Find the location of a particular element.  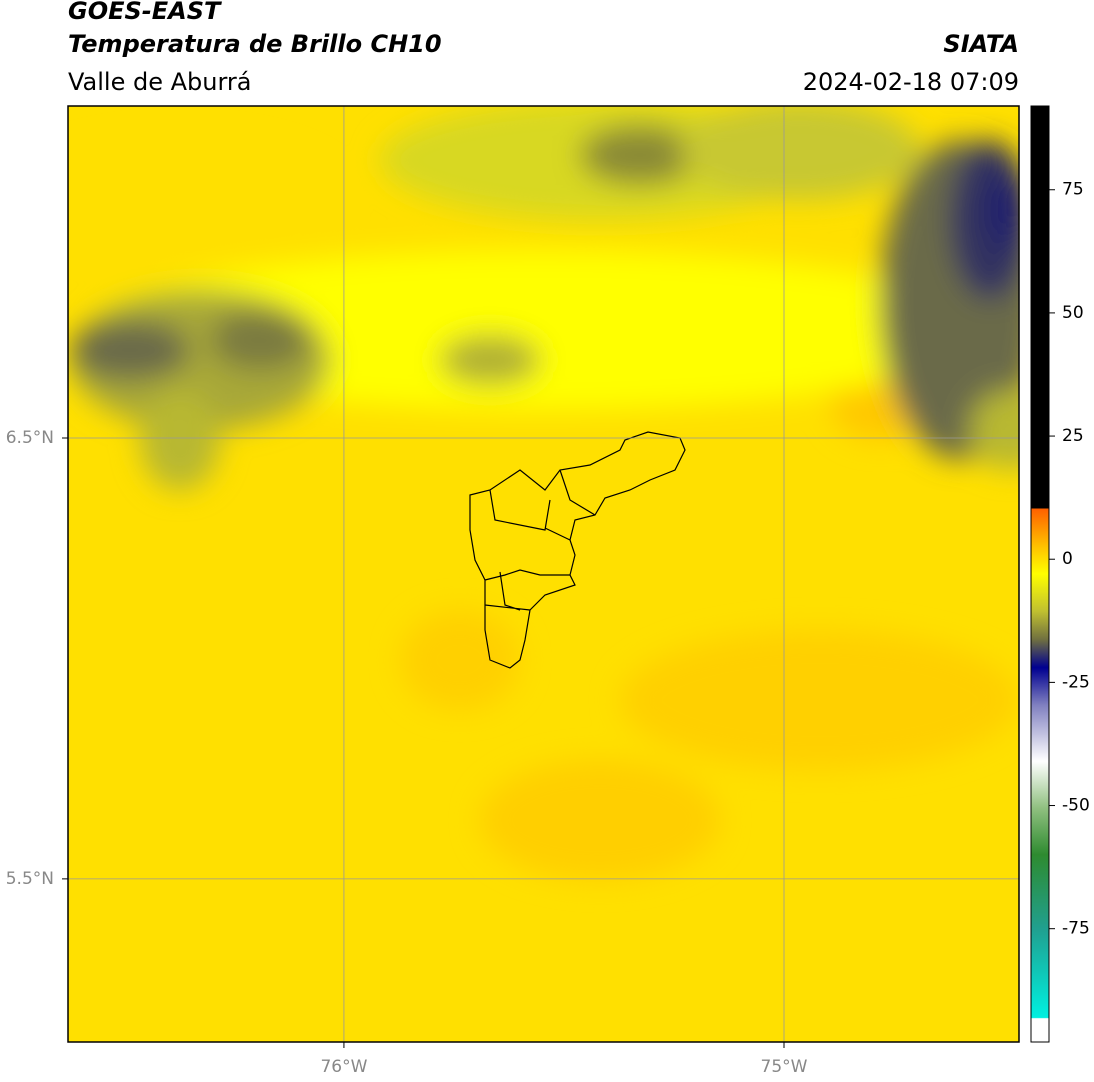

colorbar-tick-label: -50 is located at coordinates (1076, 806).